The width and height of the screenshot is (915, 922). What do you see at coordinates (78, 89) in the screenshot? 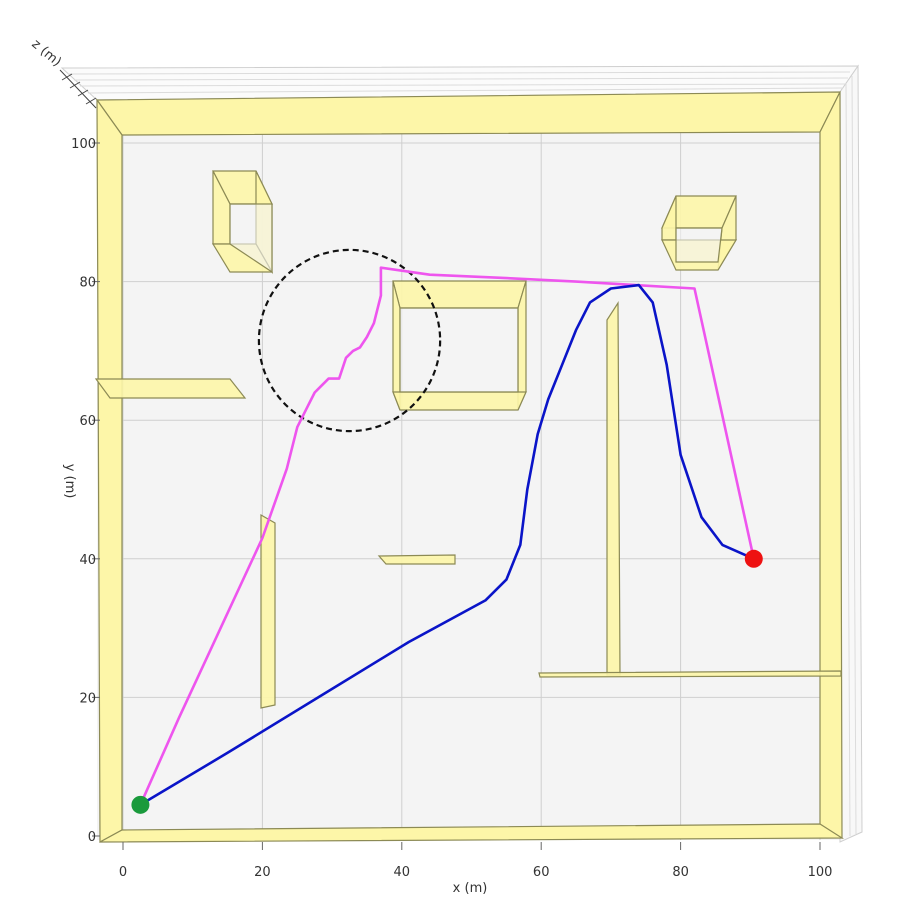
I see `z-axis-ticks` at bounding box center [78, 89].